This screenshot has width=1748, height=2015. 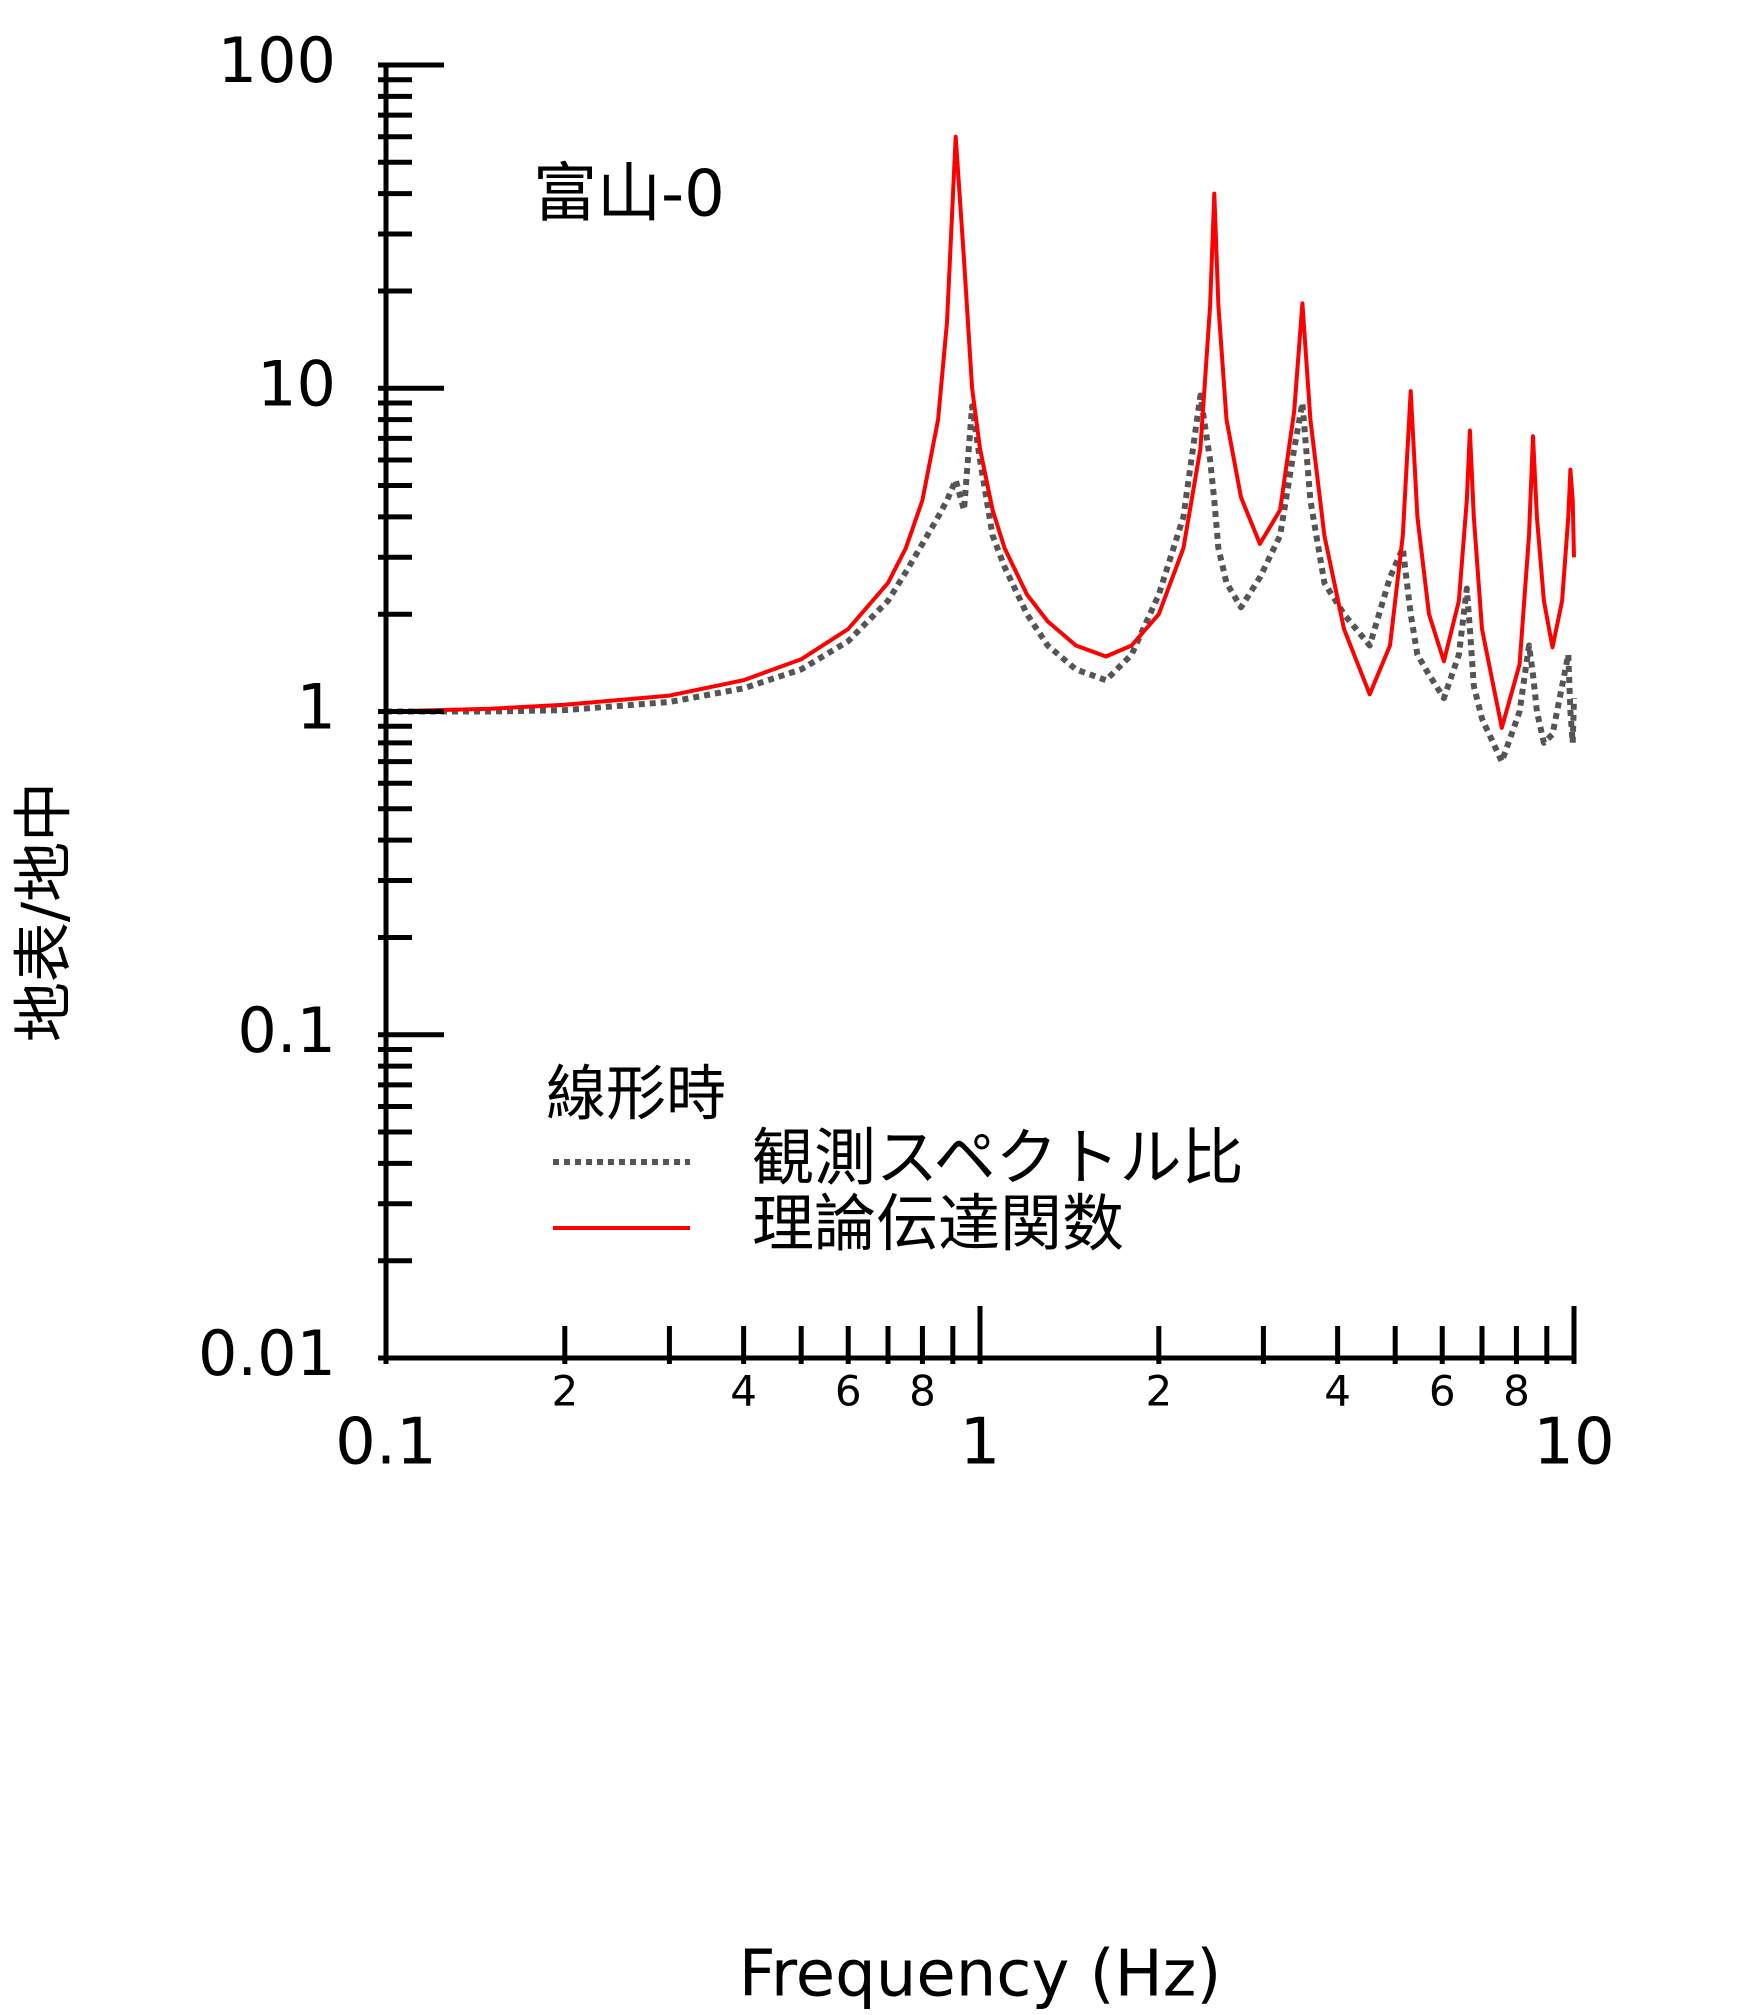 I want to click on y-tick-label: 0.01, so click(x=267, y=1353).